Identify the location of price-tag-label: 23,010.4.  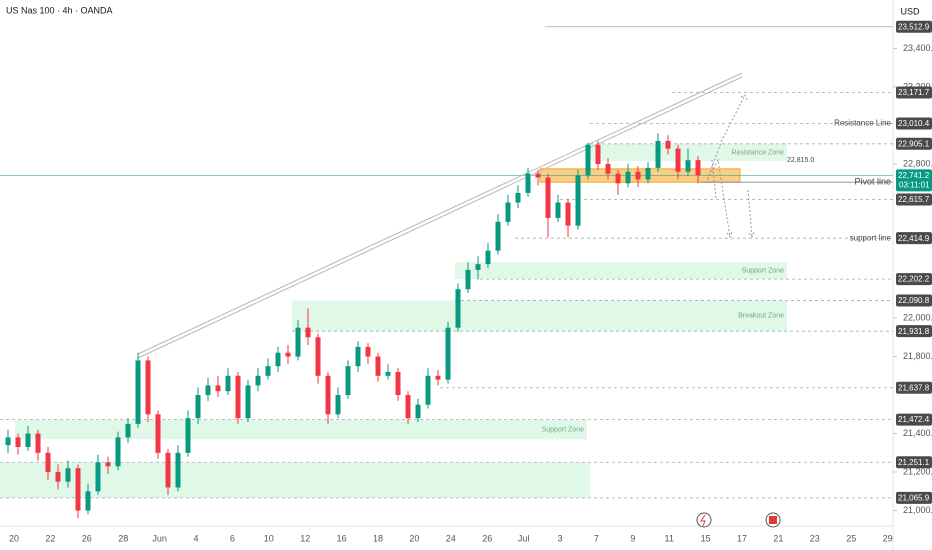
(914, 123).